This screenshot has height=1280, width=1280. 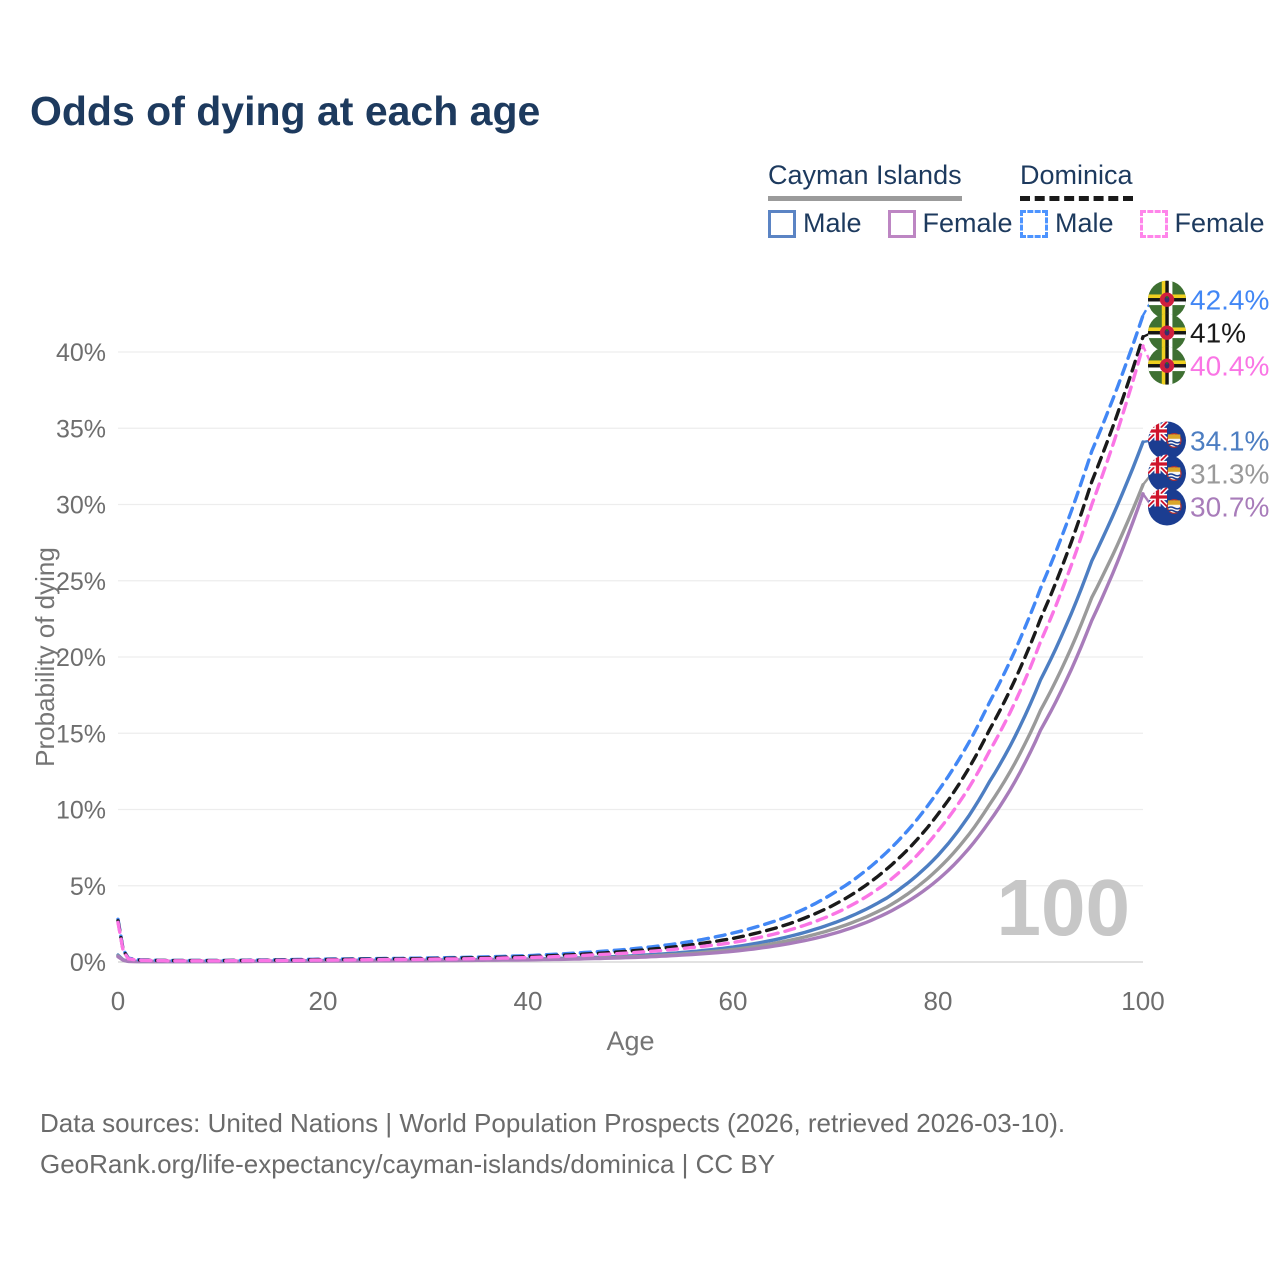 What do you see at coordinates (1063, 907) in the screenshot?
I see `age-watermark: 100` at bounding box center [1063, 907].